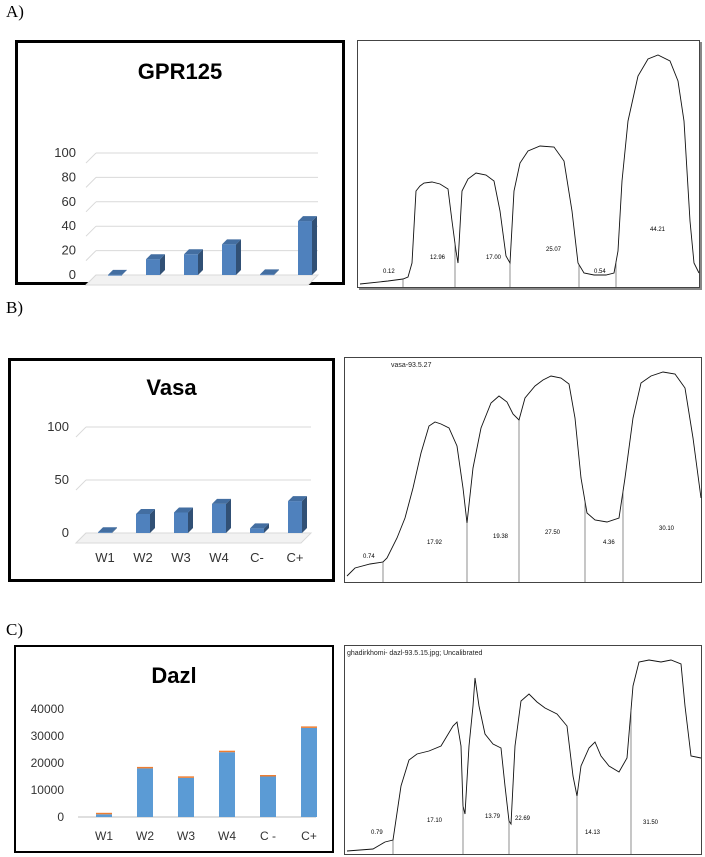  Describe the element at coordinates (62, 479) in the screenshot. I see `y-tick-label: 50` at that location.